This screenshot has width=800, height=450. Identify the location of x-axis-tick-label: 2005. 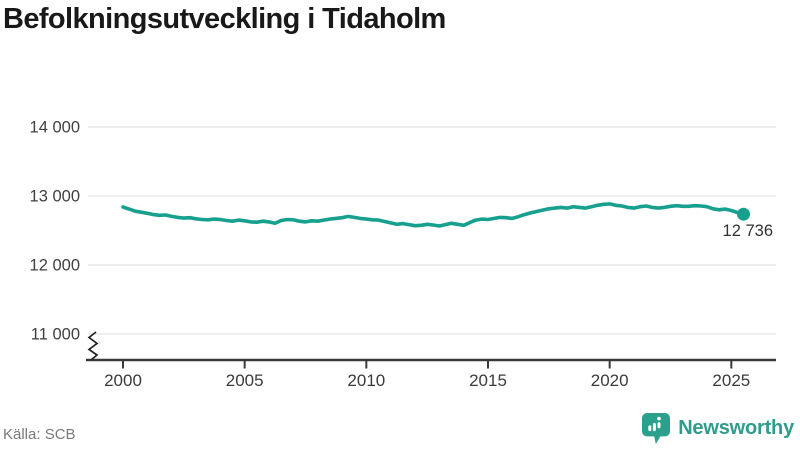
(245, 380).